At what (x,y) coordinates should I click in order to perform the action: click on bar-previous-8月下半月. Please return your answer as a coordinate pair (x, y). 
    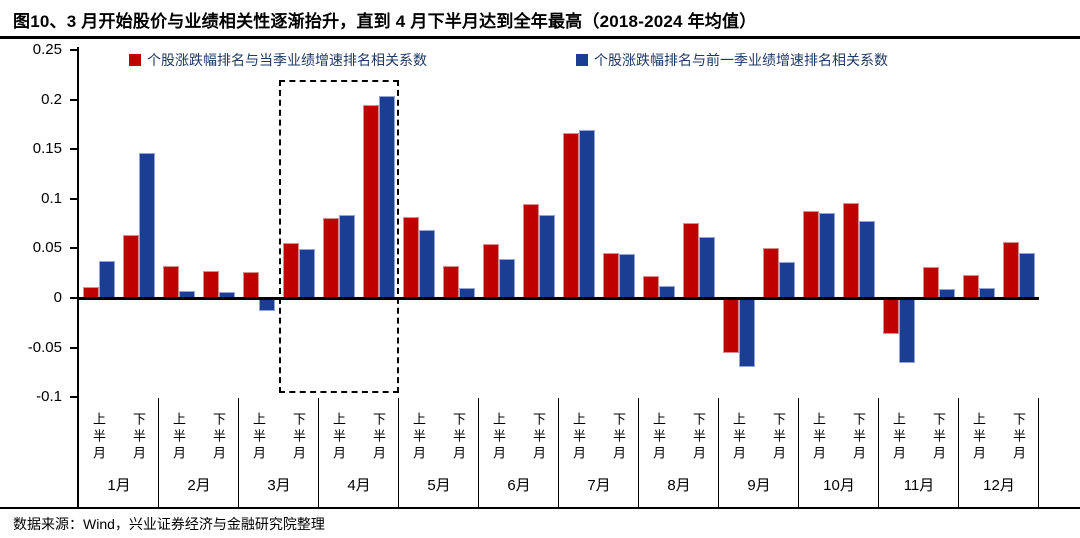
    Looking at the image, I should click on (707, 267).